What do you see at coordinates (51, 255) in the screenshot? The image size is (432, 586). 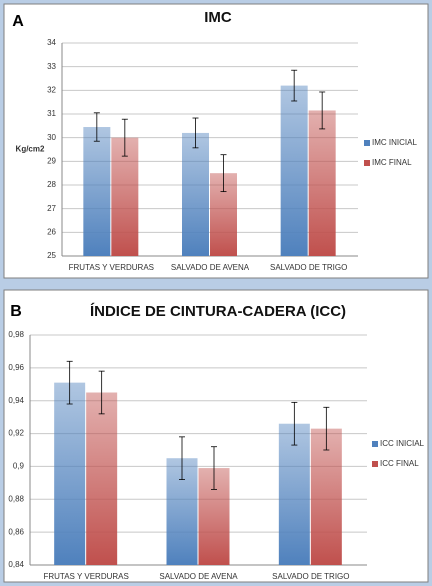 I see `y-tick-label: 25` at bounding box center [51, 255].